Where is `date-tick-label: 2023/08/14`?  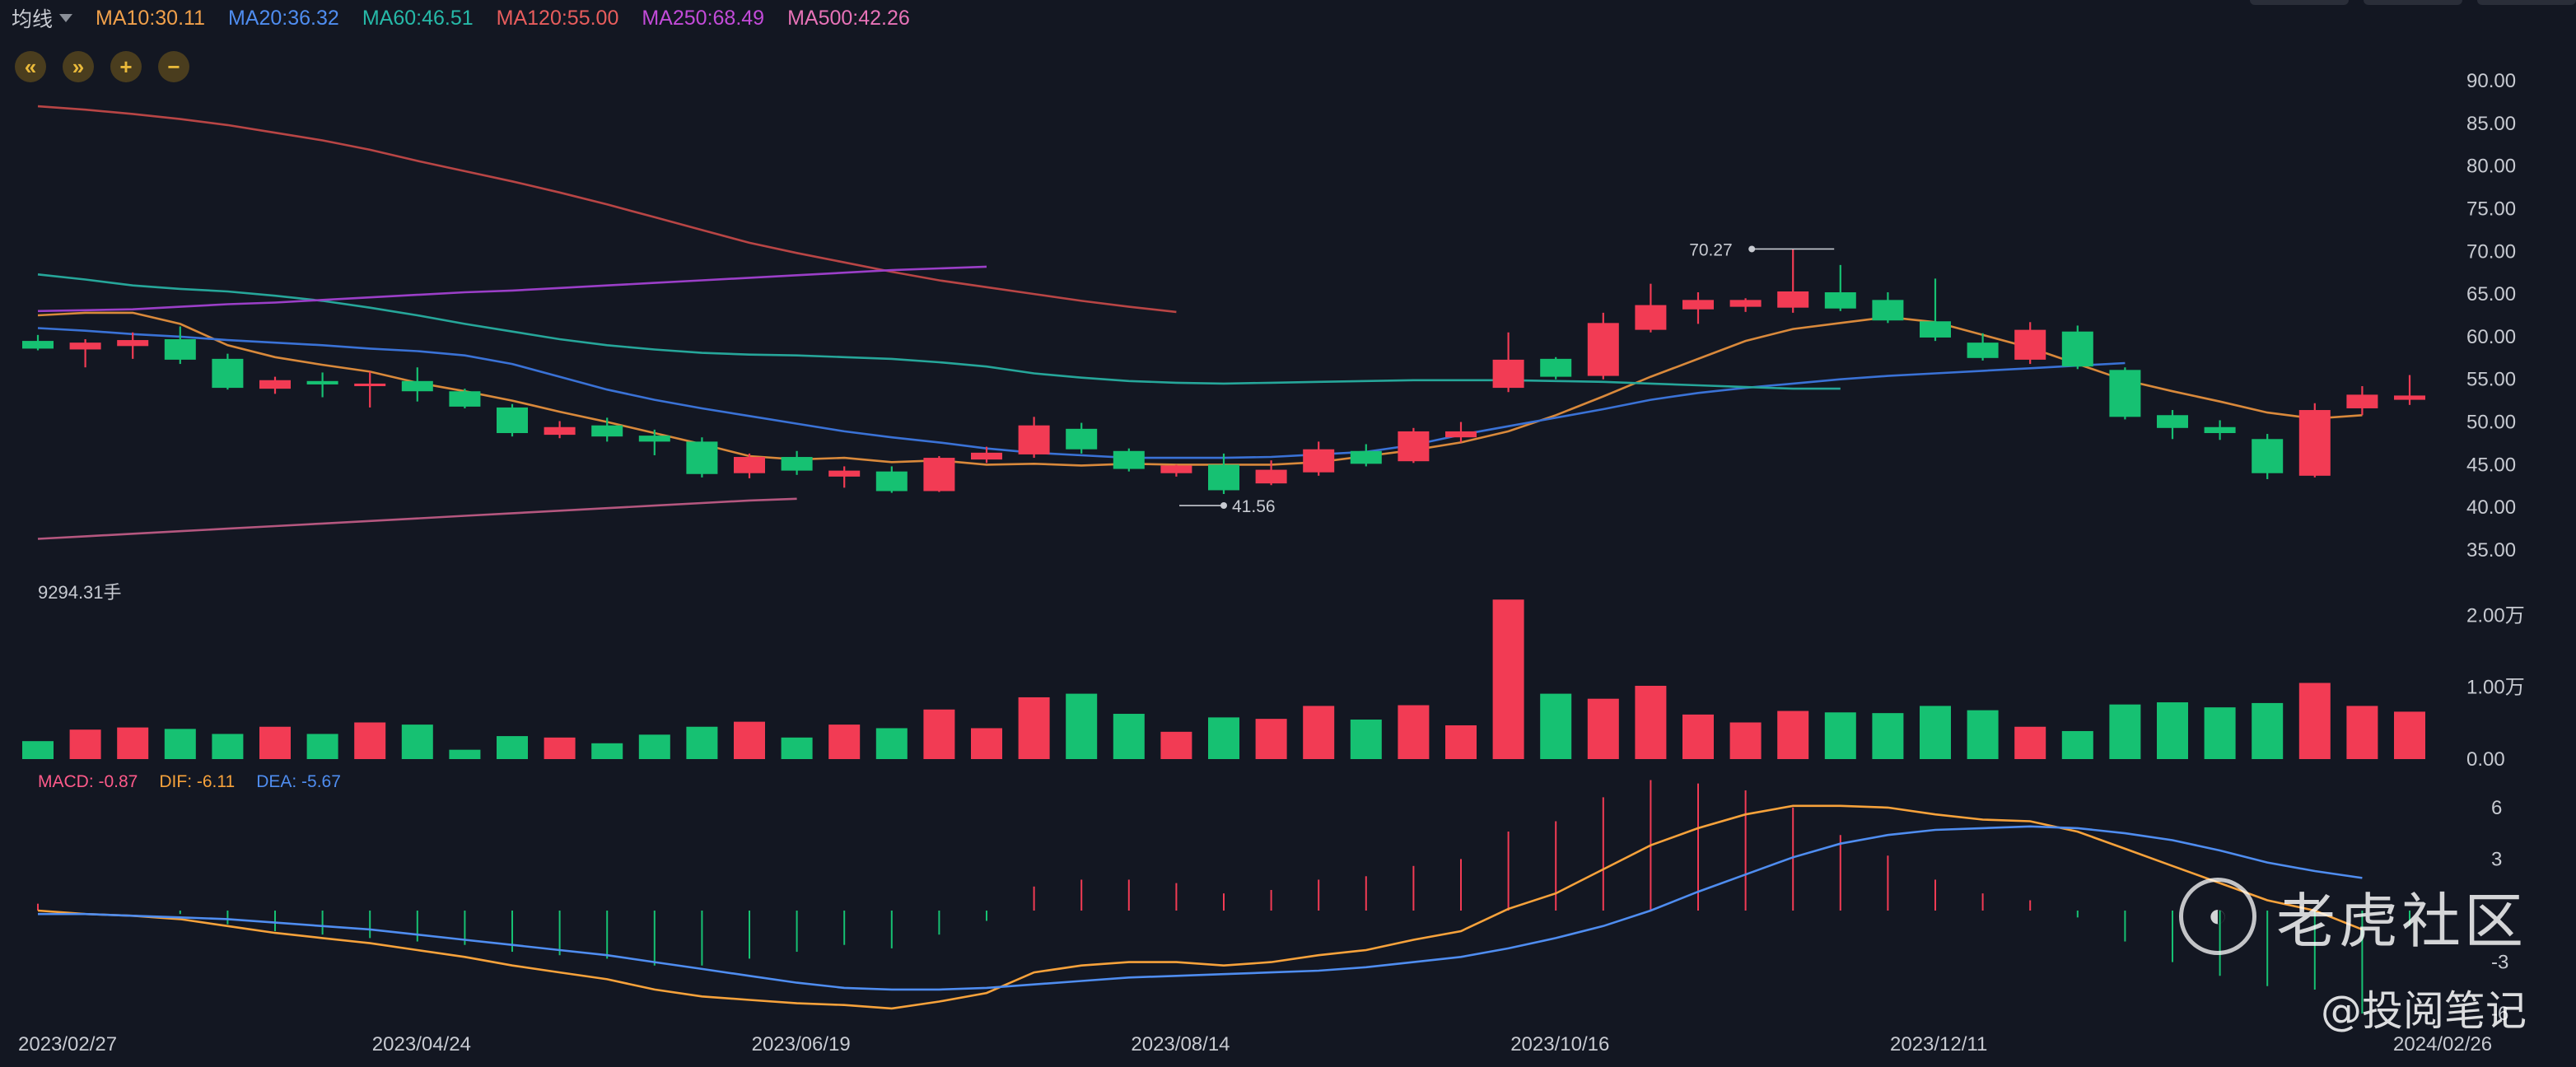 date-tick-label: 2023/08/14 is located at coordinates (1180, 1044).